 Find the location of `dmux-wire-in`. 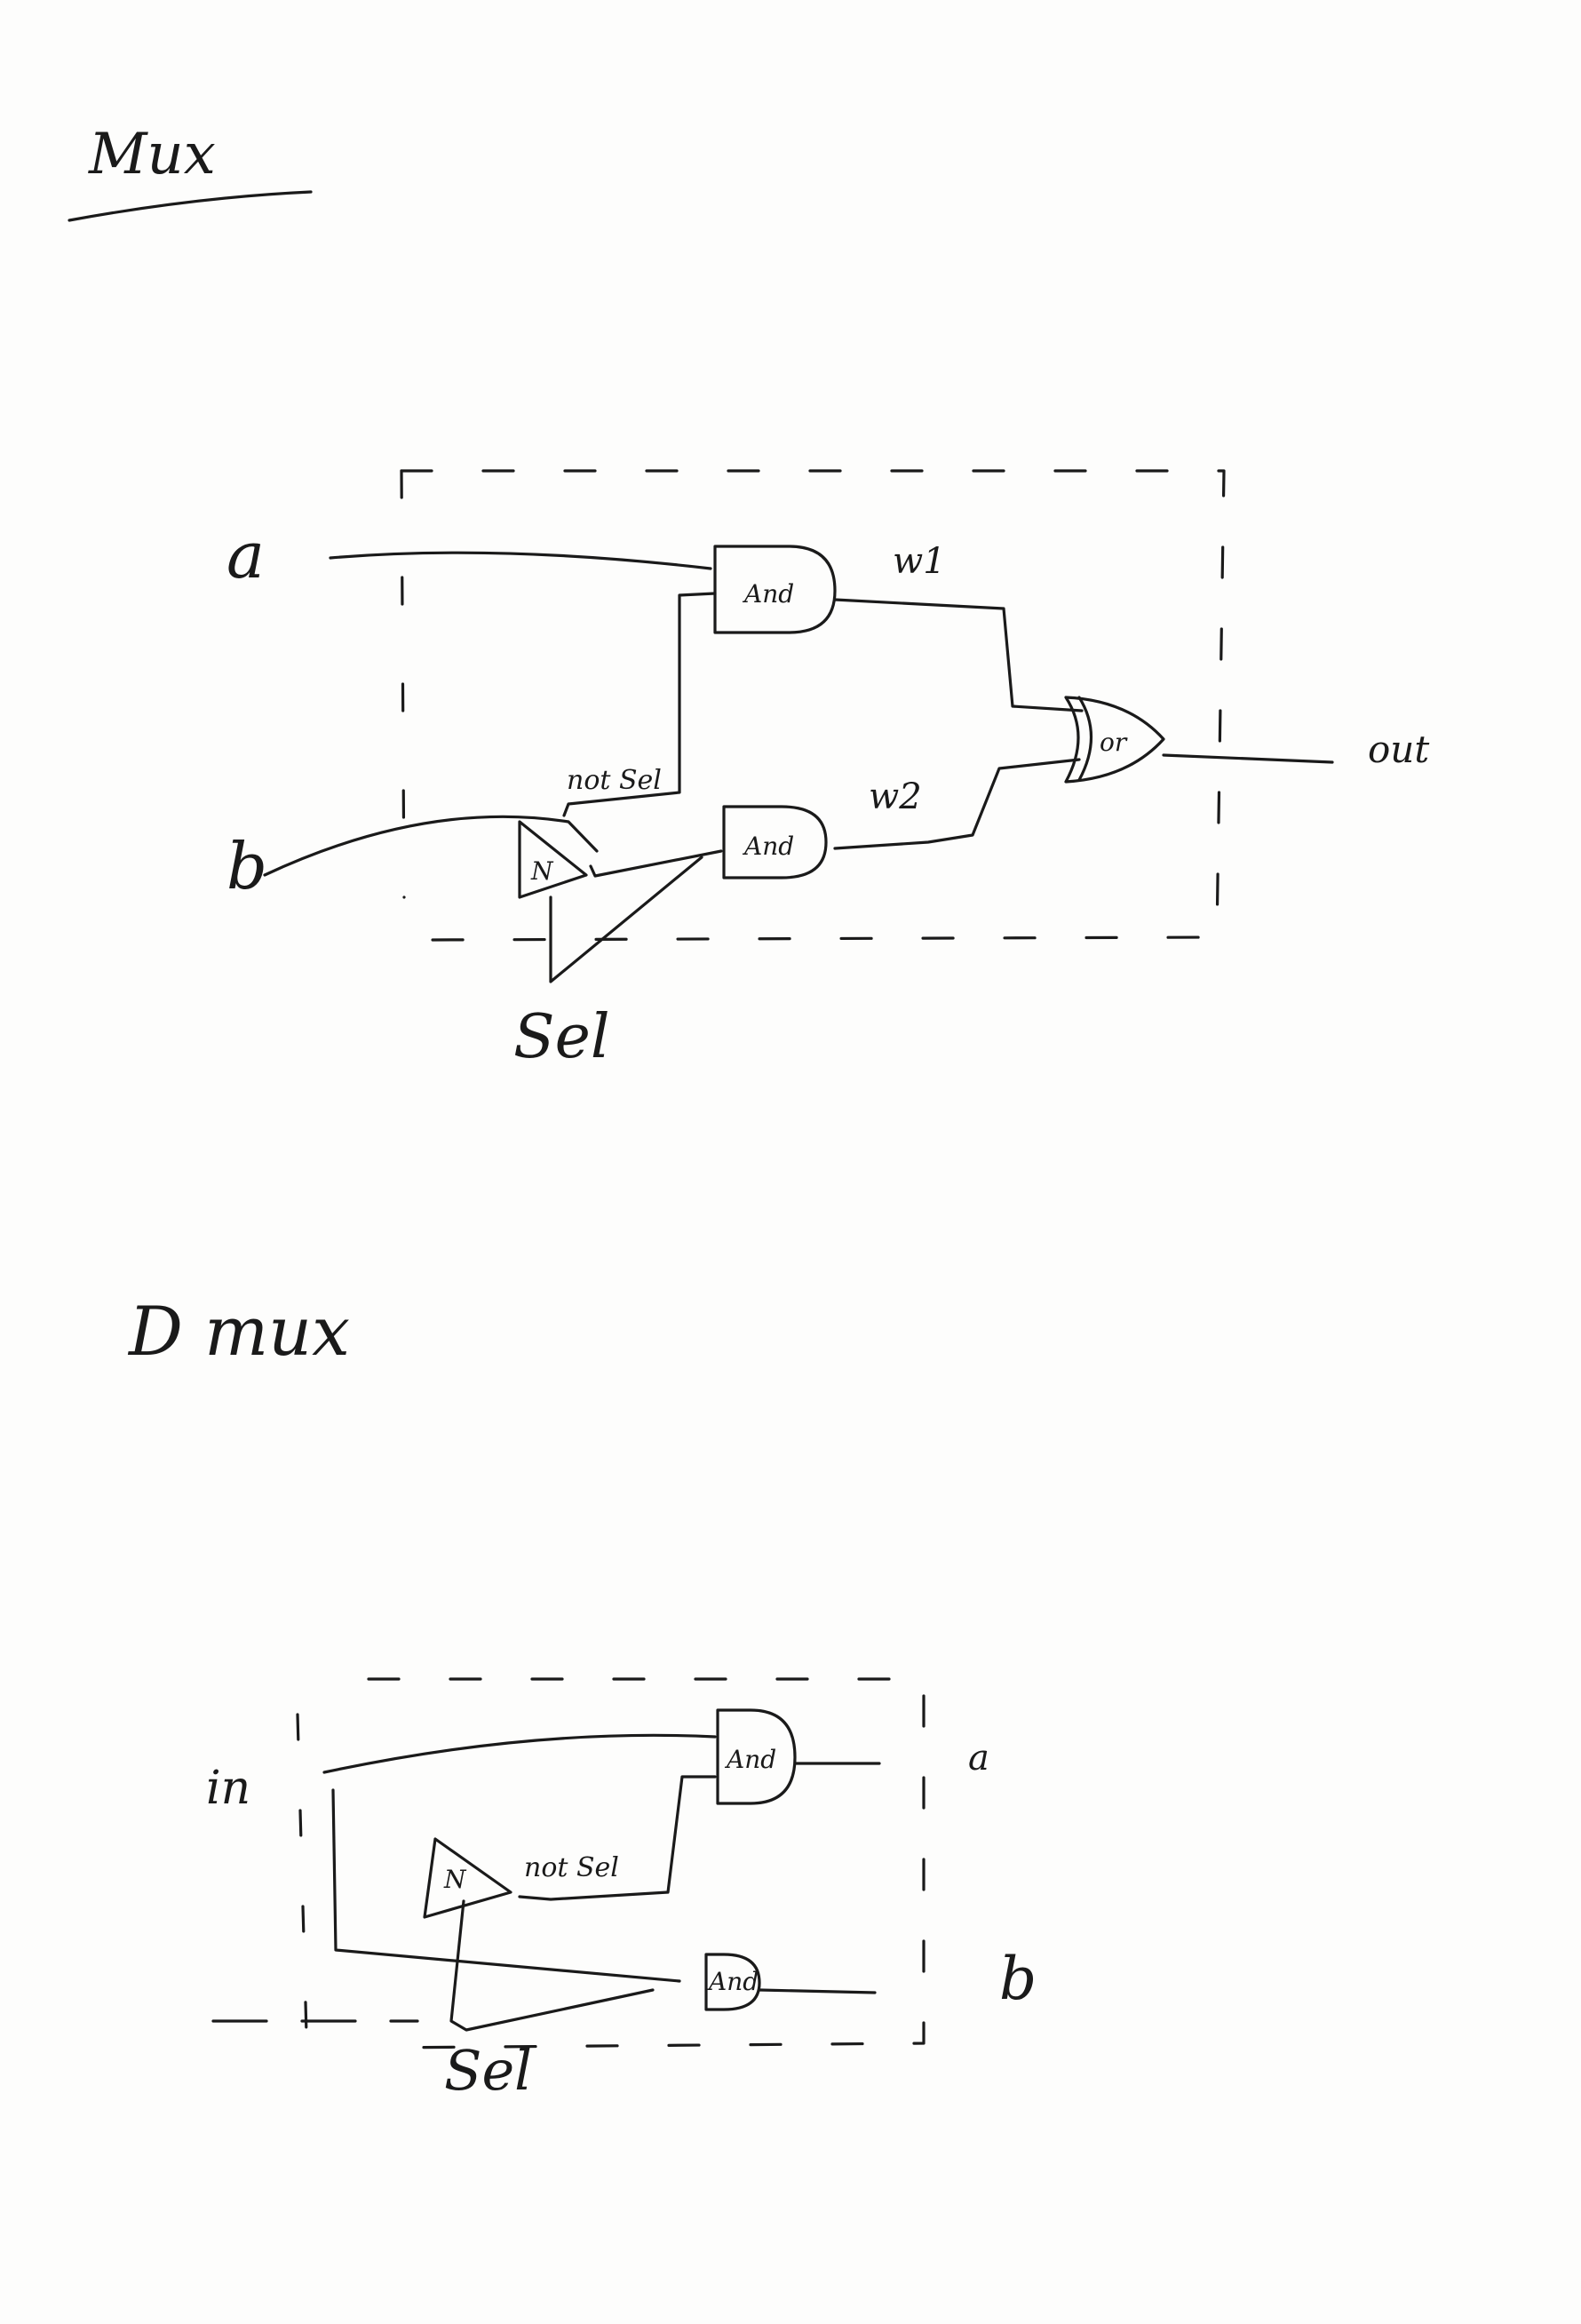

dmux-wire-in is located at coordinates (520, 1753).